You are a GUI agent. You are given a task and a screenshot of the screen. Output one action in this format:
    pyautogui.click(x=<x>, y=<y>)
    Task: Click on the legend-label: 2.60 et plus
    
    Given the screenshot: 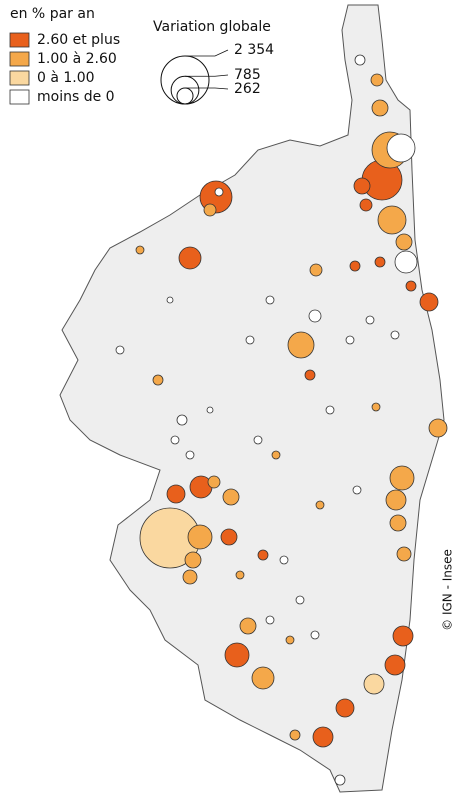 What is the action you would take?
    pyautogui.click(x=78, y=40)
    